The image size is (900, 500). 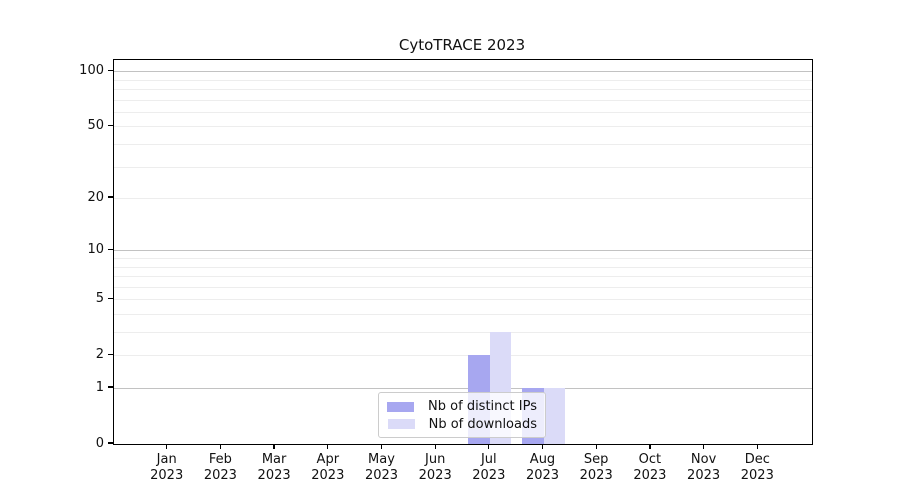 I want to click on legend-label-downloads: Nb of downloads, so click(x=482, y=424).